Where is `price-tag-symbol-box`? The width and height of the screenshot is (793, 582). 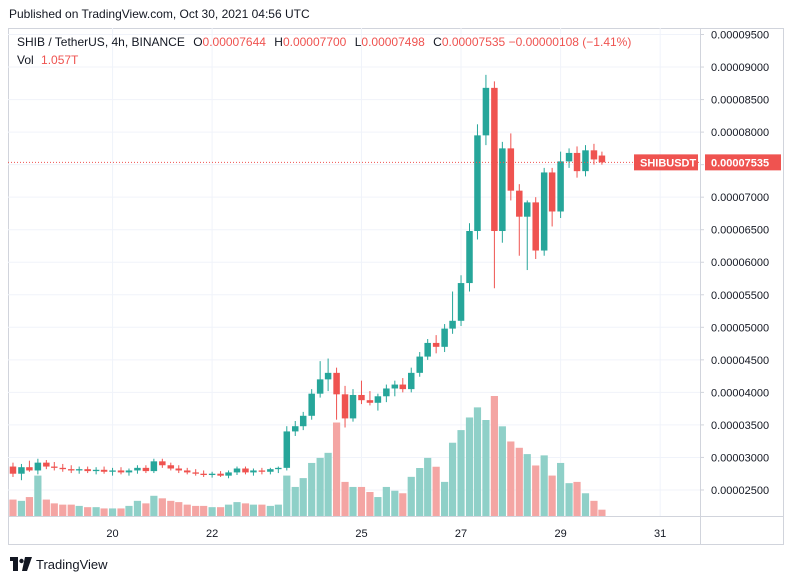
price-tag-symbol-box is located at coordinates (666, 162).